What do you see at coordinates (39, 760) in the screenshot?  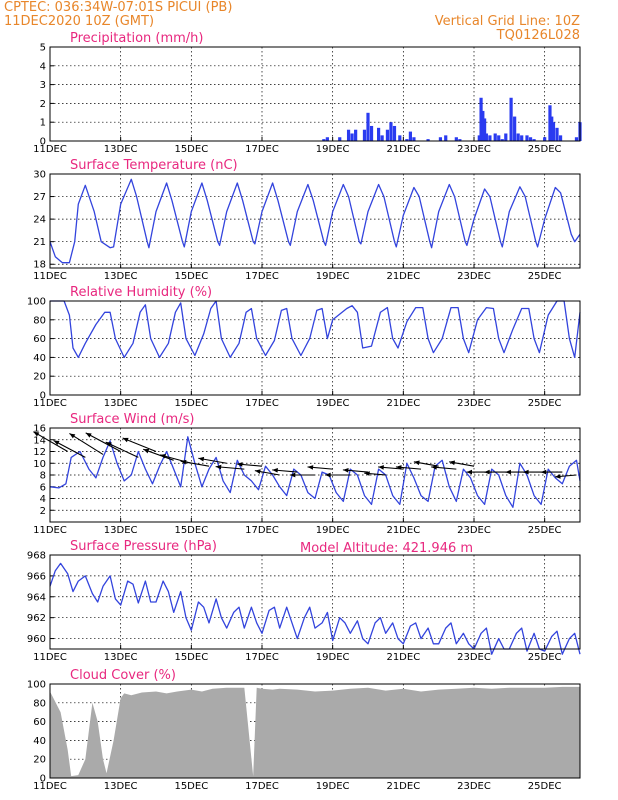 I see `y-tick-label: 20` at bounding box center [39, 760].